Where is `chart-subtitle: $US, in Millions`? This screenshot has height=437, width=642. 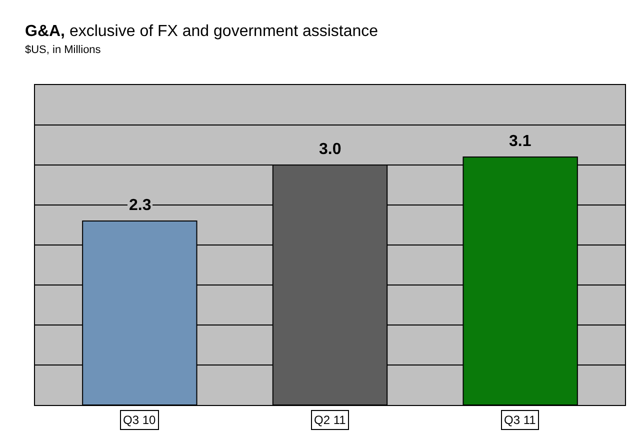
chart-subtitle: $US, in Millions is located at coordinates (63, 50).